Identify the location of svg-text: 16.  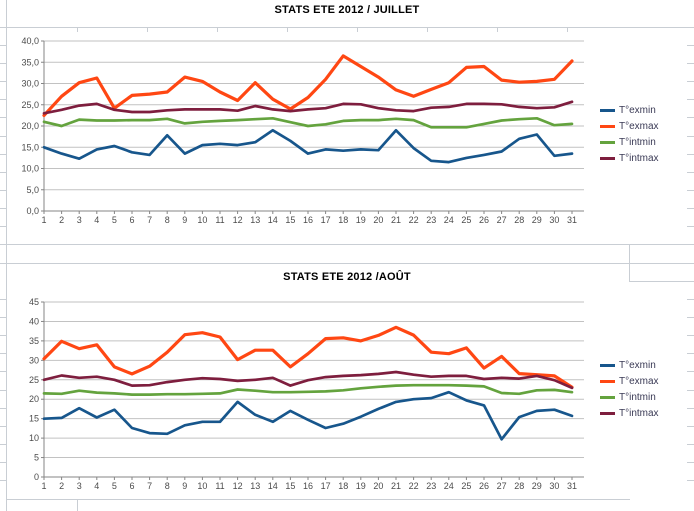
(308, 486).